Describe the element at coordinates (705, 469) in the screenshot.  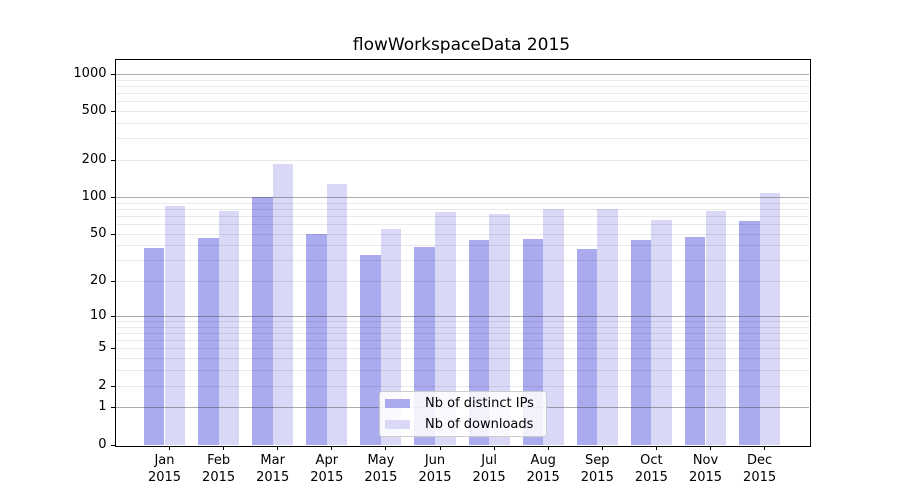
I see `x-tick-label-nov: Nov 2015` at that location.